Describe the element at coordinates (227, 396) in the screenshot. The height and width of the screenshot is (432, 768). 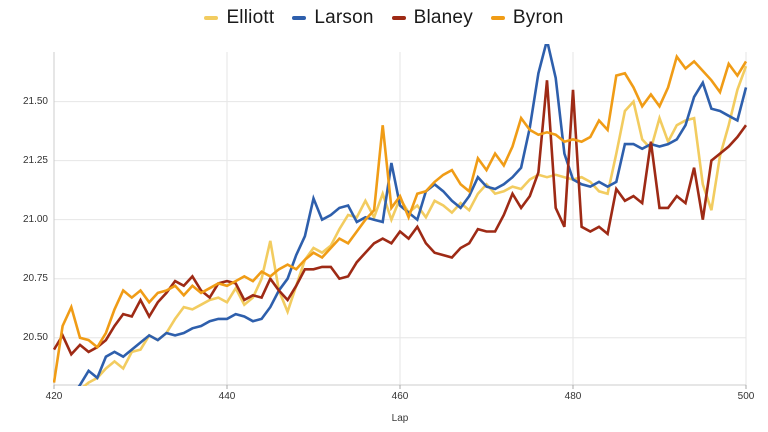
I see `x-tick-label: 440` at that location.